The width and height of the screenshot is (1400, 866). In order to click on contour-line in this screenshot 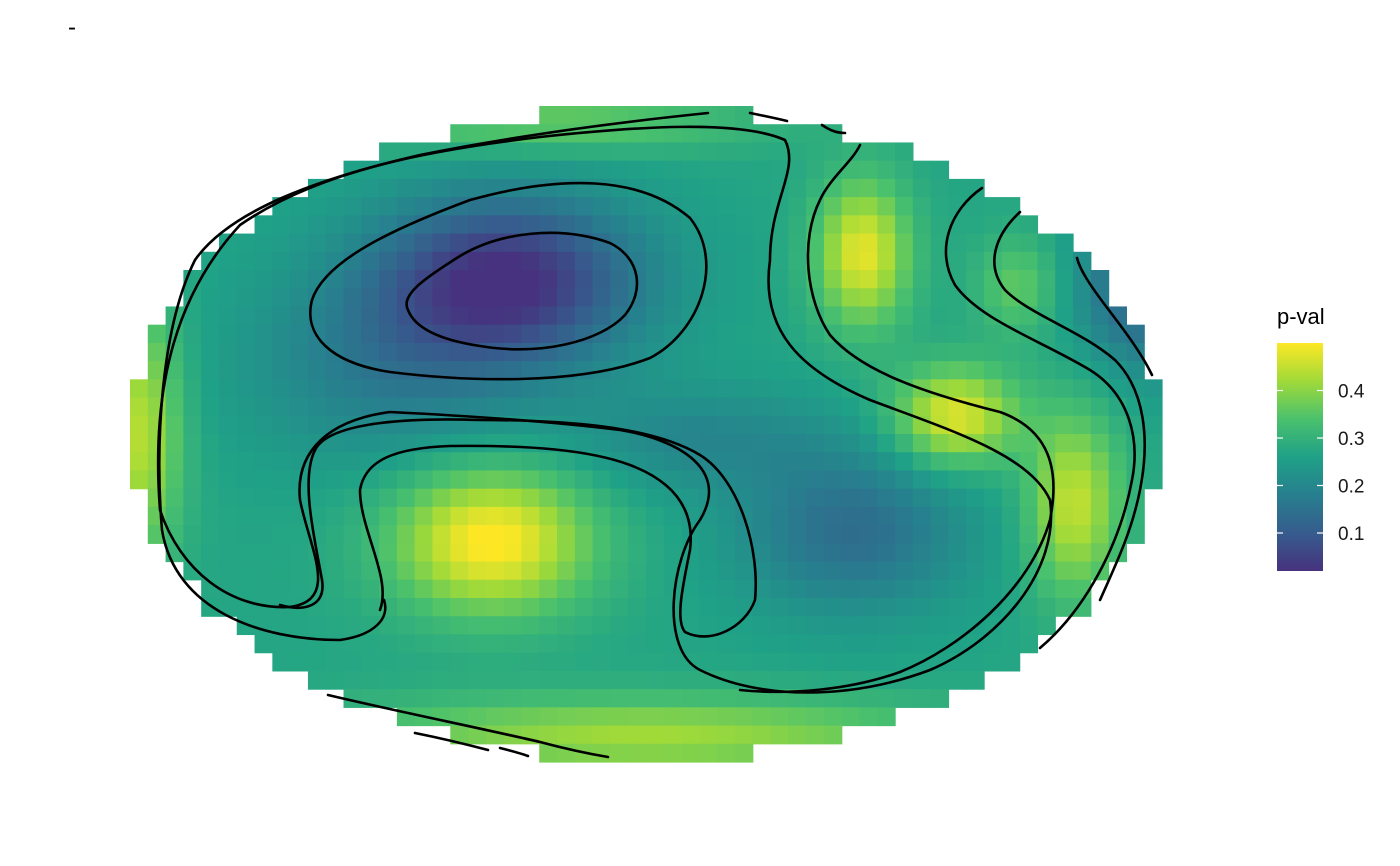, I will do `click(1114, 316)`.